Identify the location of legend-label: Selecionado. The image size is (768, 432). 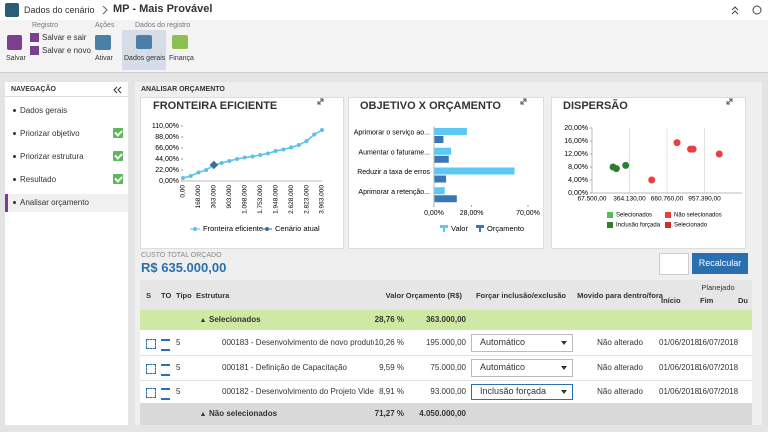
(691, 226).